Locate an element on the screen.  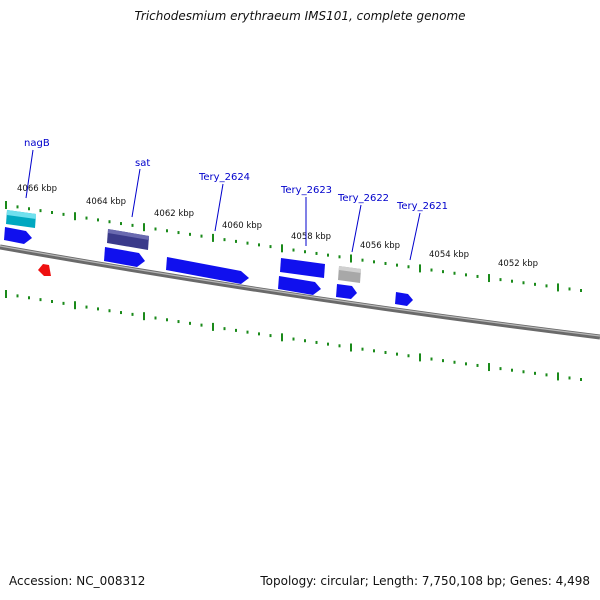
gene-label-tery-2623: Tery_2623 is located at coordinates (306, 190).